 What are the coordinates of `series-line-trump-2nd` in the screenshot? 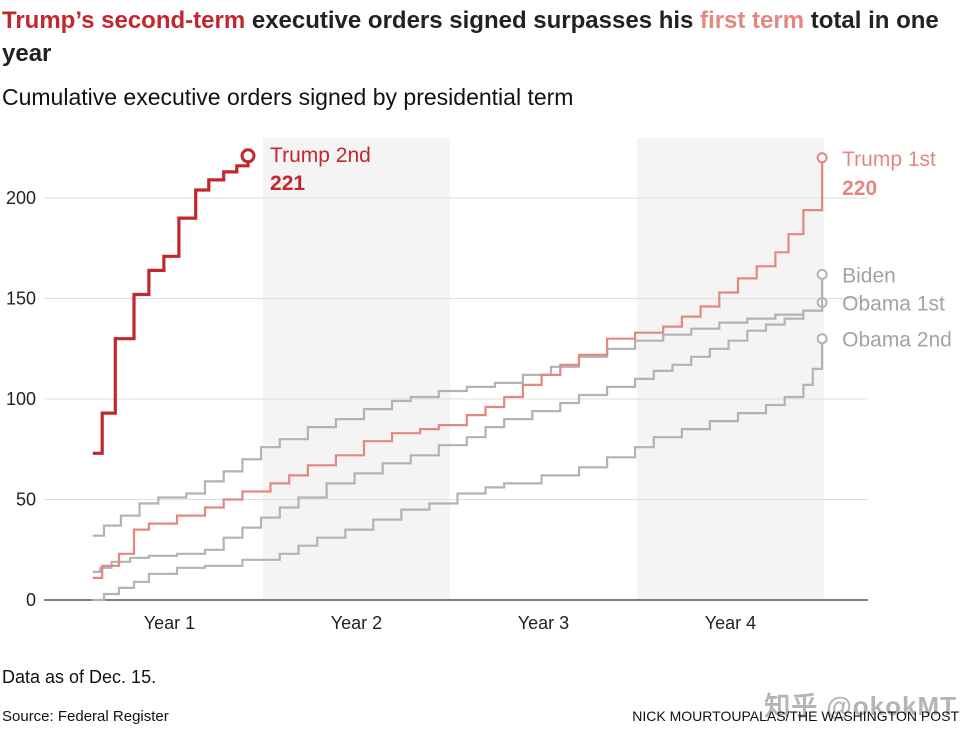 It's located at (171, 305).